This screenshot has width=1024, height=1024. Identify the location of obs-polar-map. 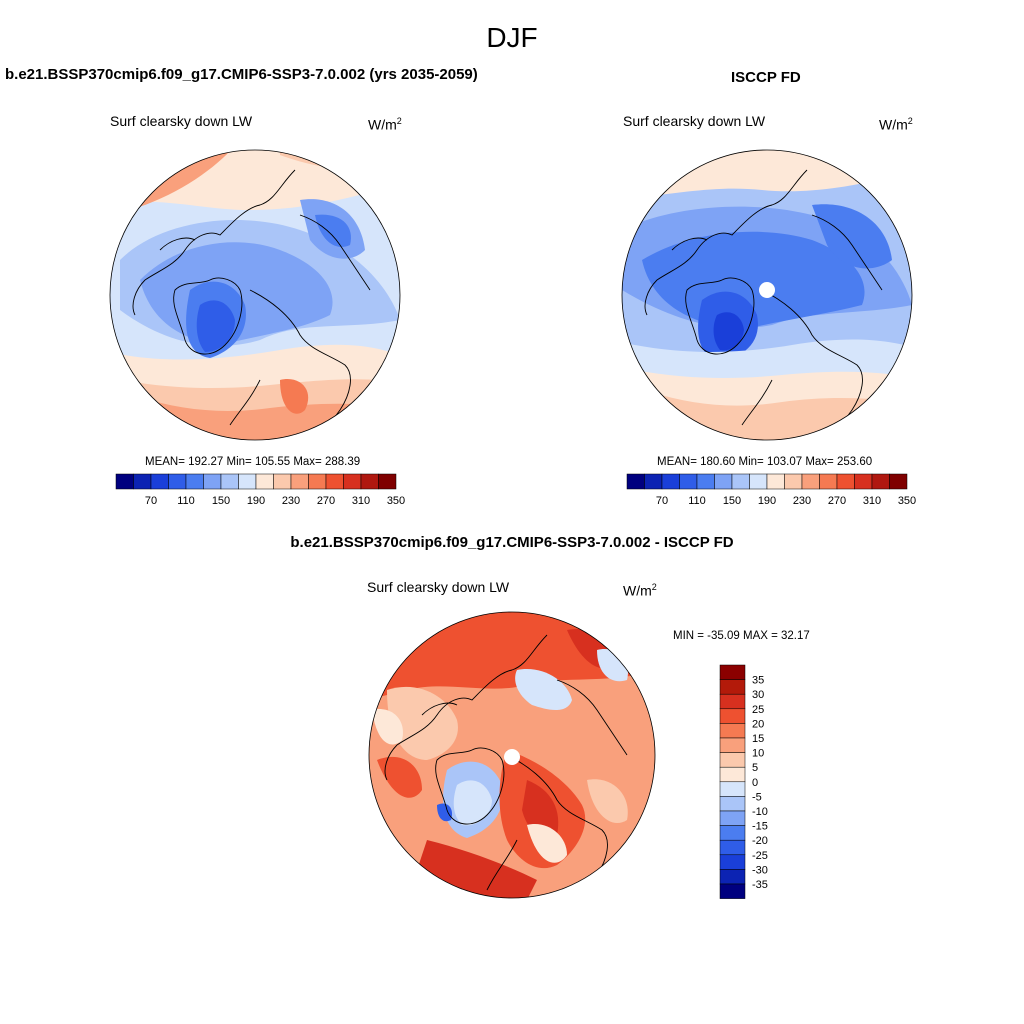
(767, 295).